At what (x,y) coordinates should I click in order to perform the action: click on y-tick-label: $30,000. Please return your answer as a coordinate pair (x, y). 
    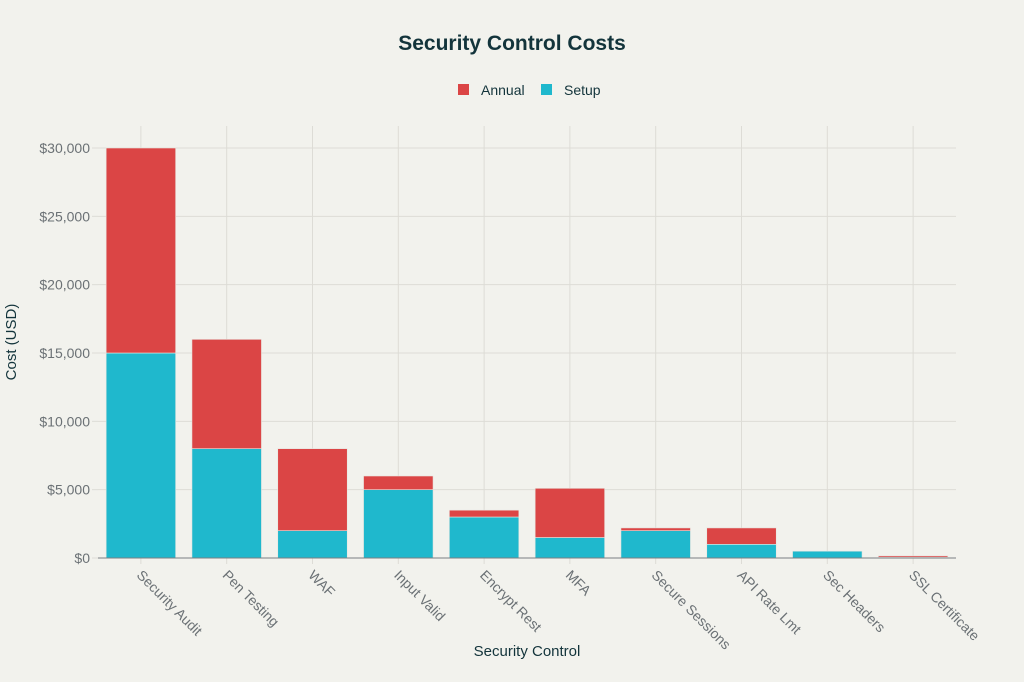
    Looking at the image, I should click on (64, 148).